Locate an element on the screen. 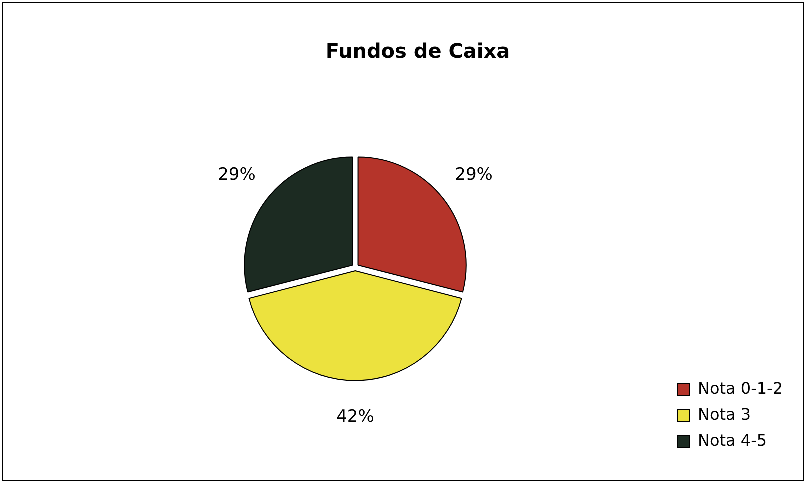 The image size is (806, 483). data-label: 42% is located at coordinates (355, 416).